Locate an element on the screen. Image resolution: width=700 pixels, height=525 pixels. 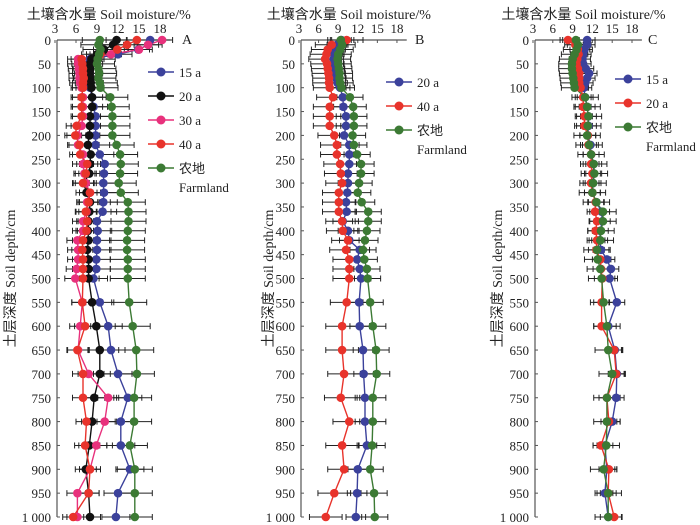
y-tick-label: 900 is located at coordinates (520, 469).